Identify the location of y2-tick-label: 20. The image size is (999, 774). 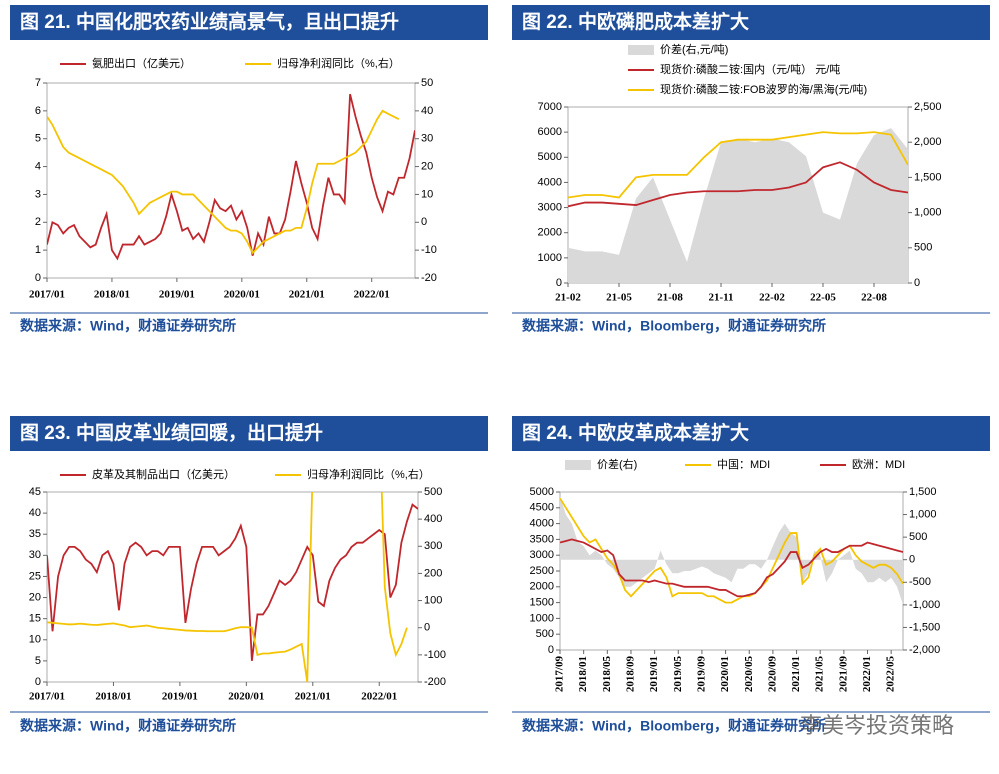
(427, 166).